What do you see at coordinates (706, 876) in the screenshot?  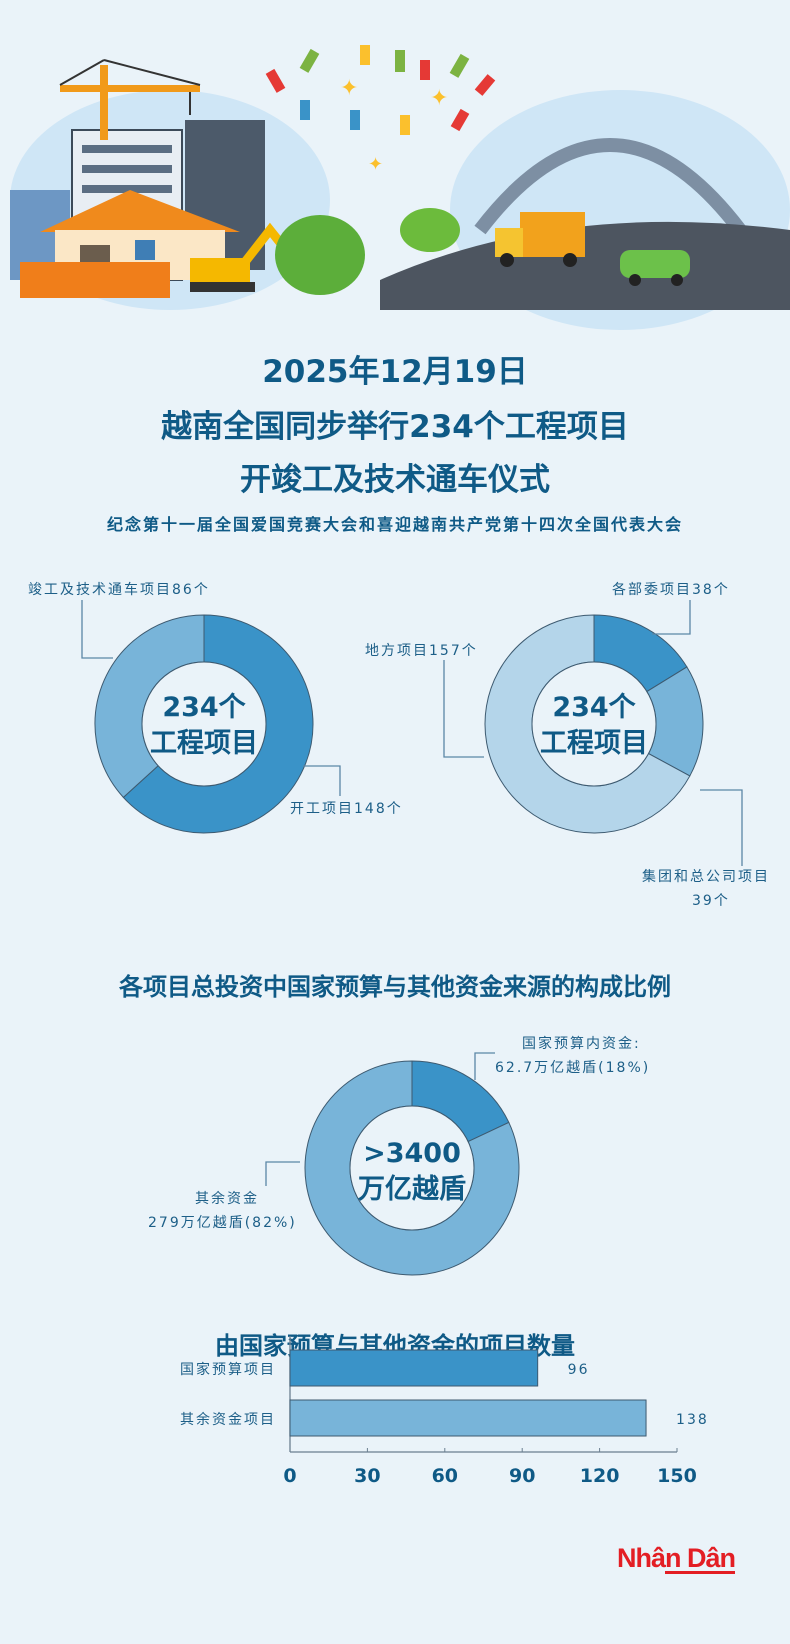 I see `label-corporations: 集团和总公司项目` at bounding box center [706, 876].